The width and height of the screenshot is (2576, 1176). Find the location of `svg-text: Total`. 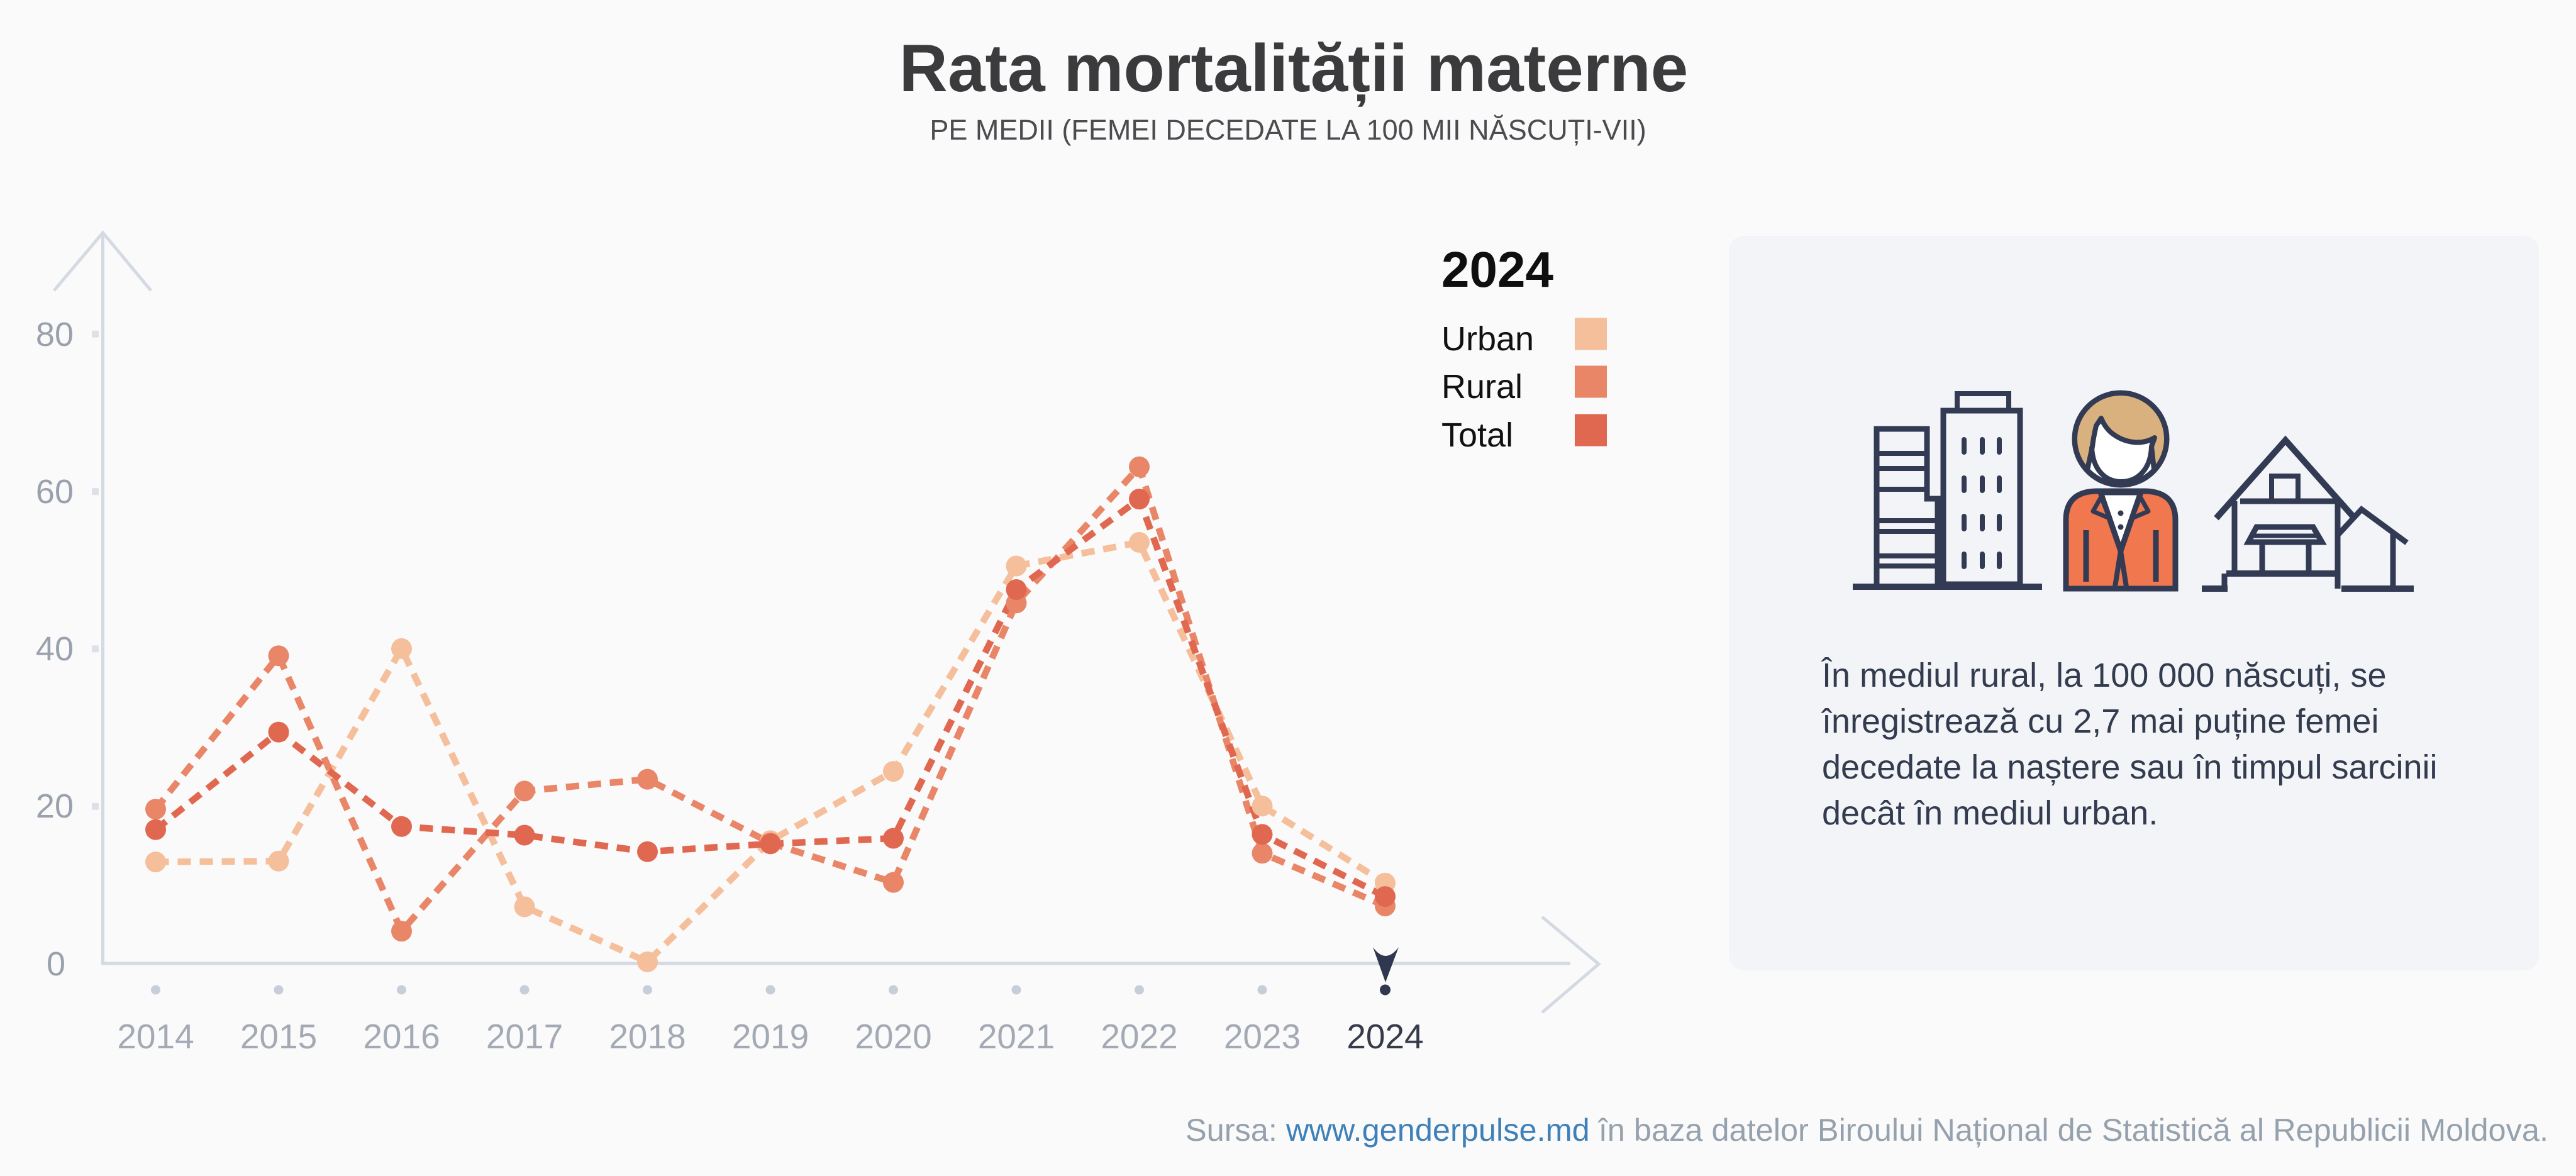

svg-text: Total is located at coordinates (1477, 435).